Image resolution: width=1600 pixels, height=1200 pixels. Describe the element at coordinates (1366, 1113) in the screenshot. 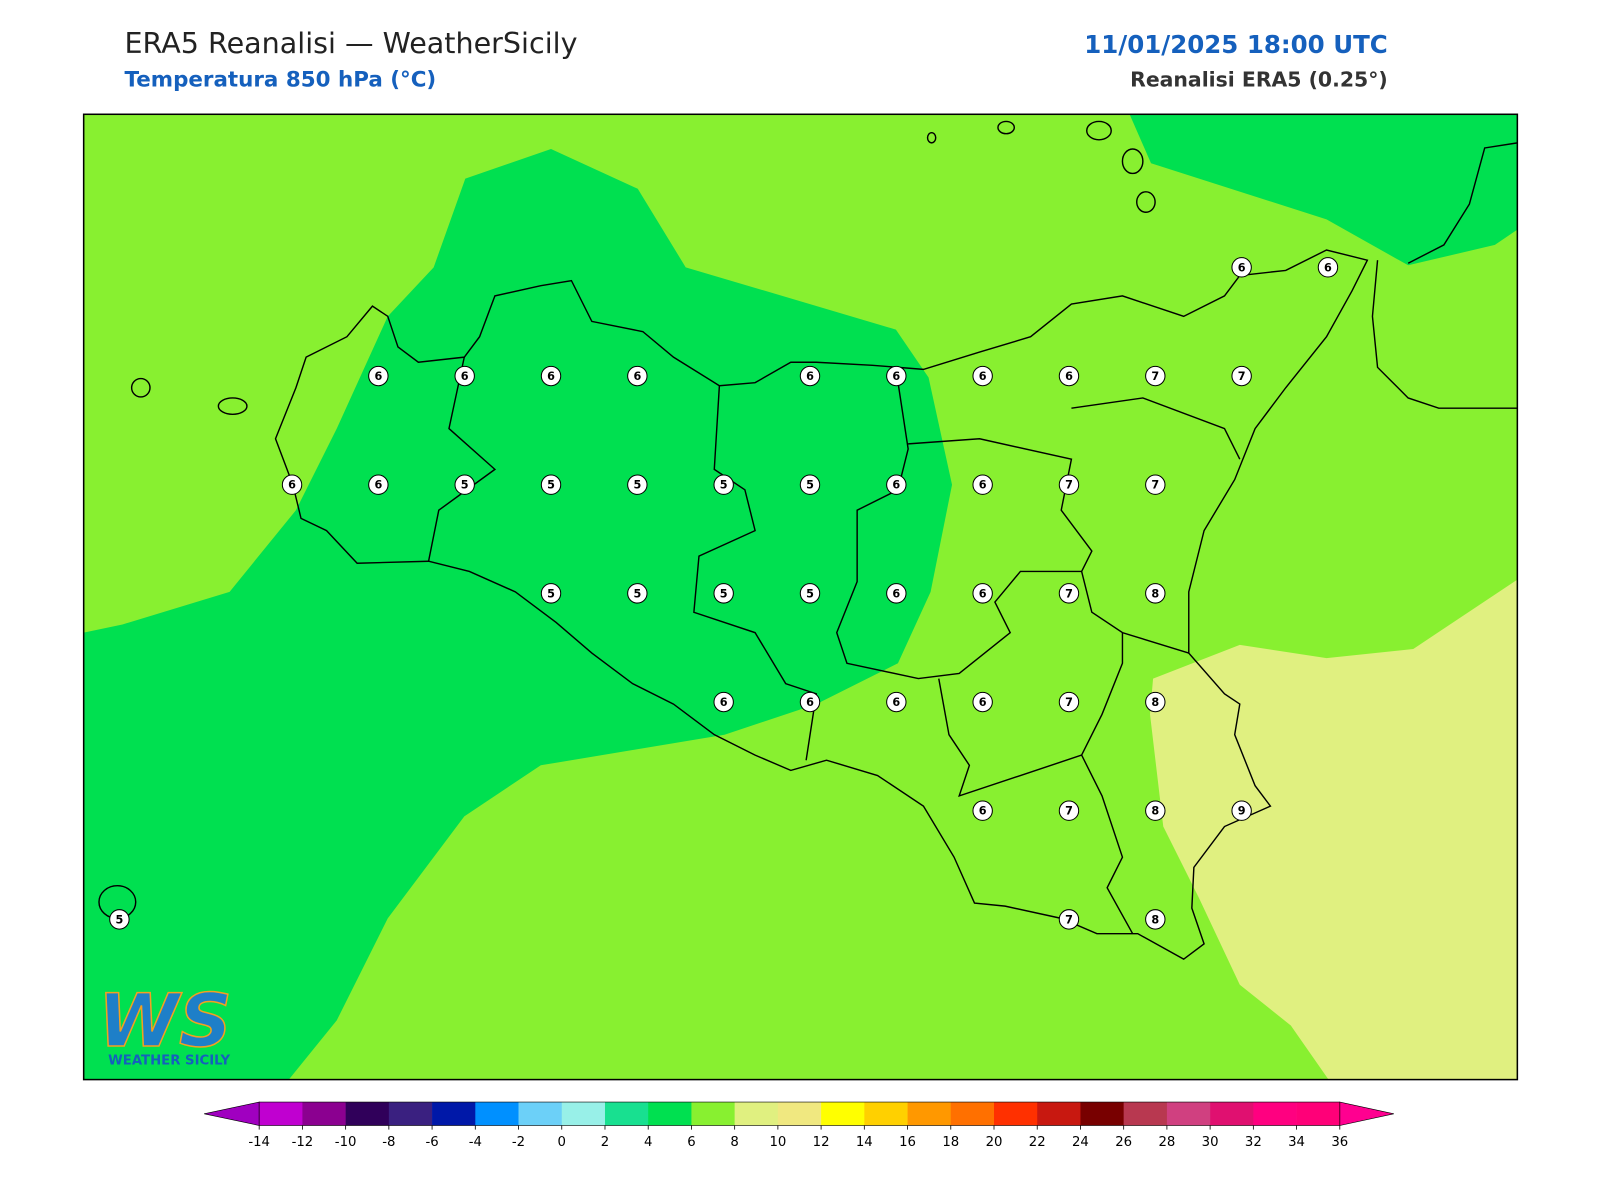

I see `colorbar-over` at that location.